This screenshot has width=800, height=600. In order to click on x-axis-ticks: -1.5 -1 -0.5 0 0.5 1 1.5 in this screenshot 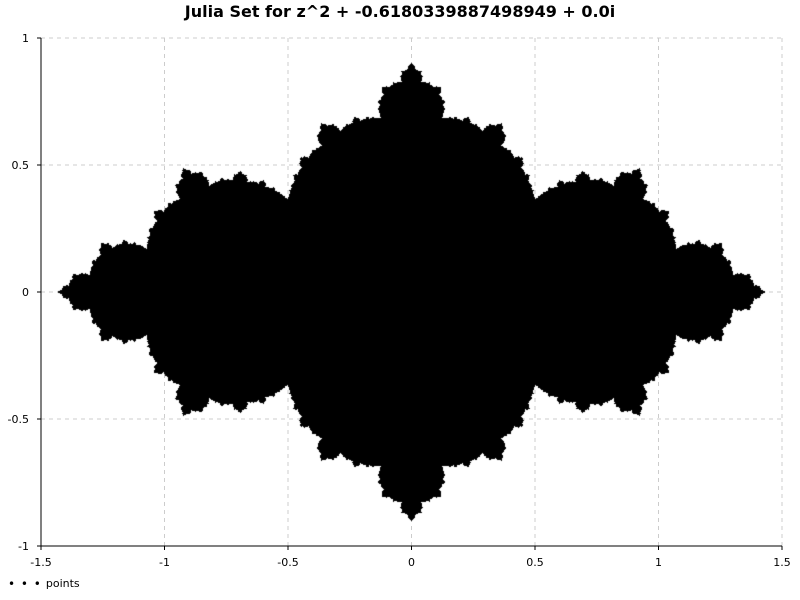, I will do `click(410, 557)`.